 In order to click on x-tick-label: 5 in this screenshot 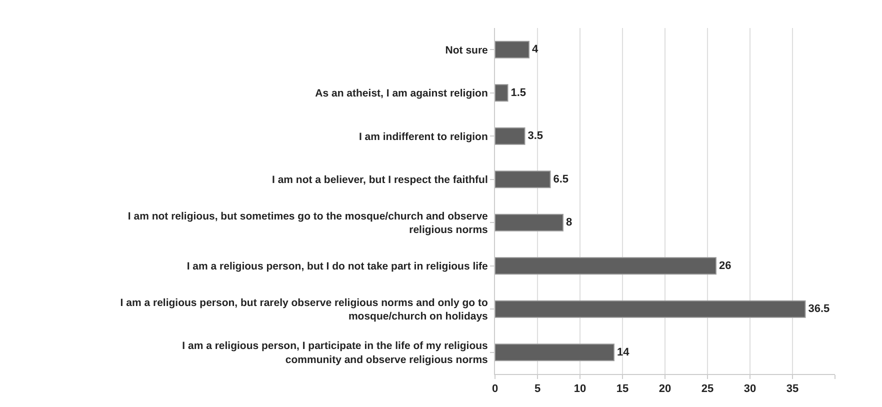, I will do `click(537, 389)`.